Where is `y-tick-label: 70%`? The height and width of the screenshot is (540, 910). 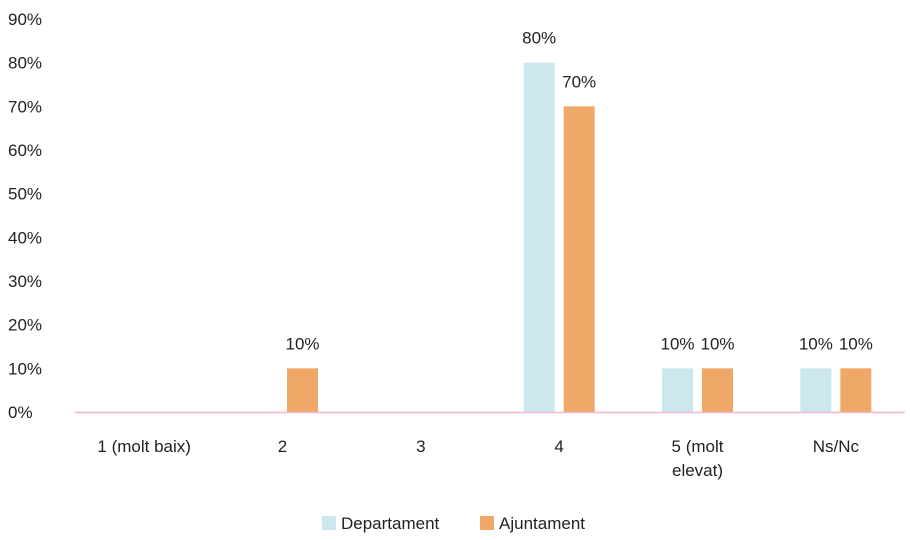
y-tick-label: 70% is located at coordinates (25, 106).